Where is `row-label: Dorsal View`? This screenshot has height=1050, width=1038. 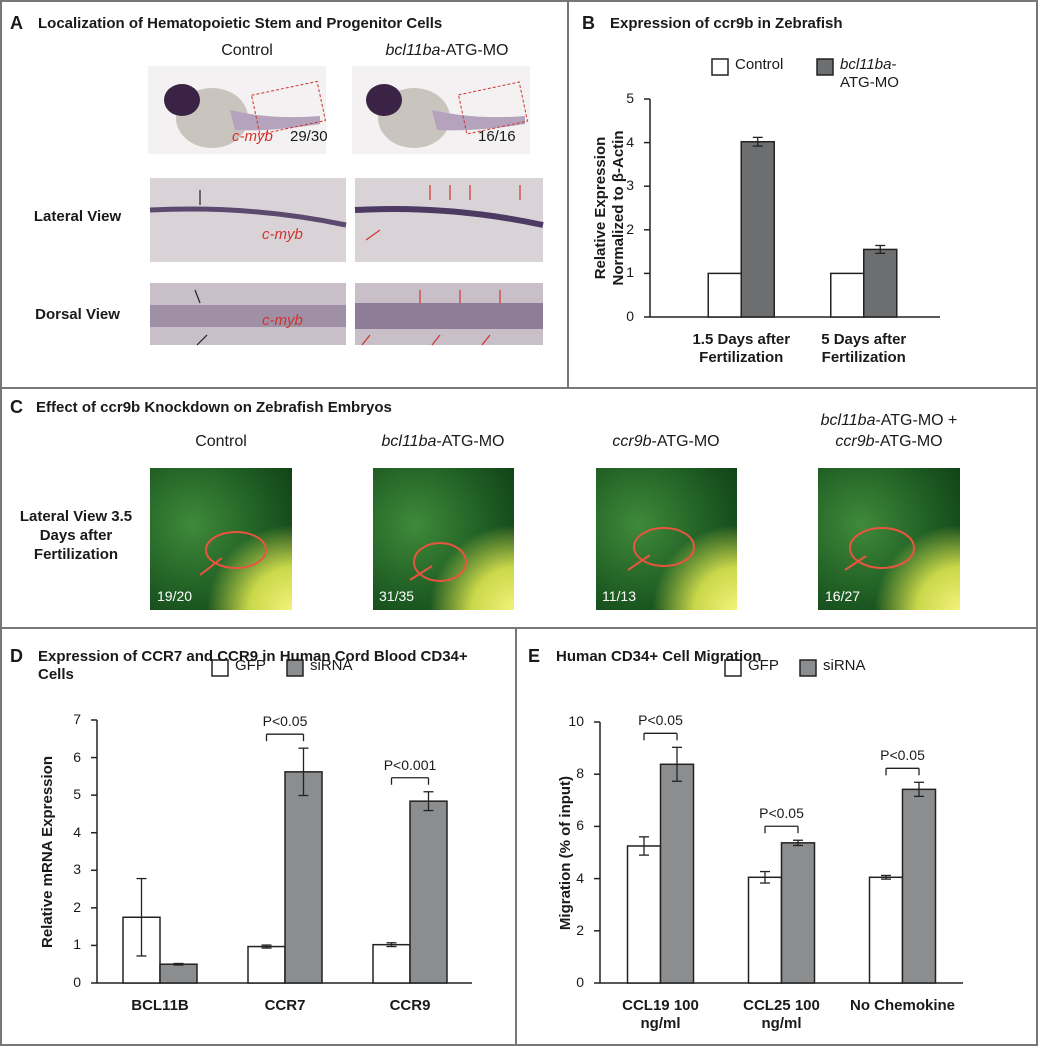
row-label: Dorsal View is located at coordinates (77, 314).